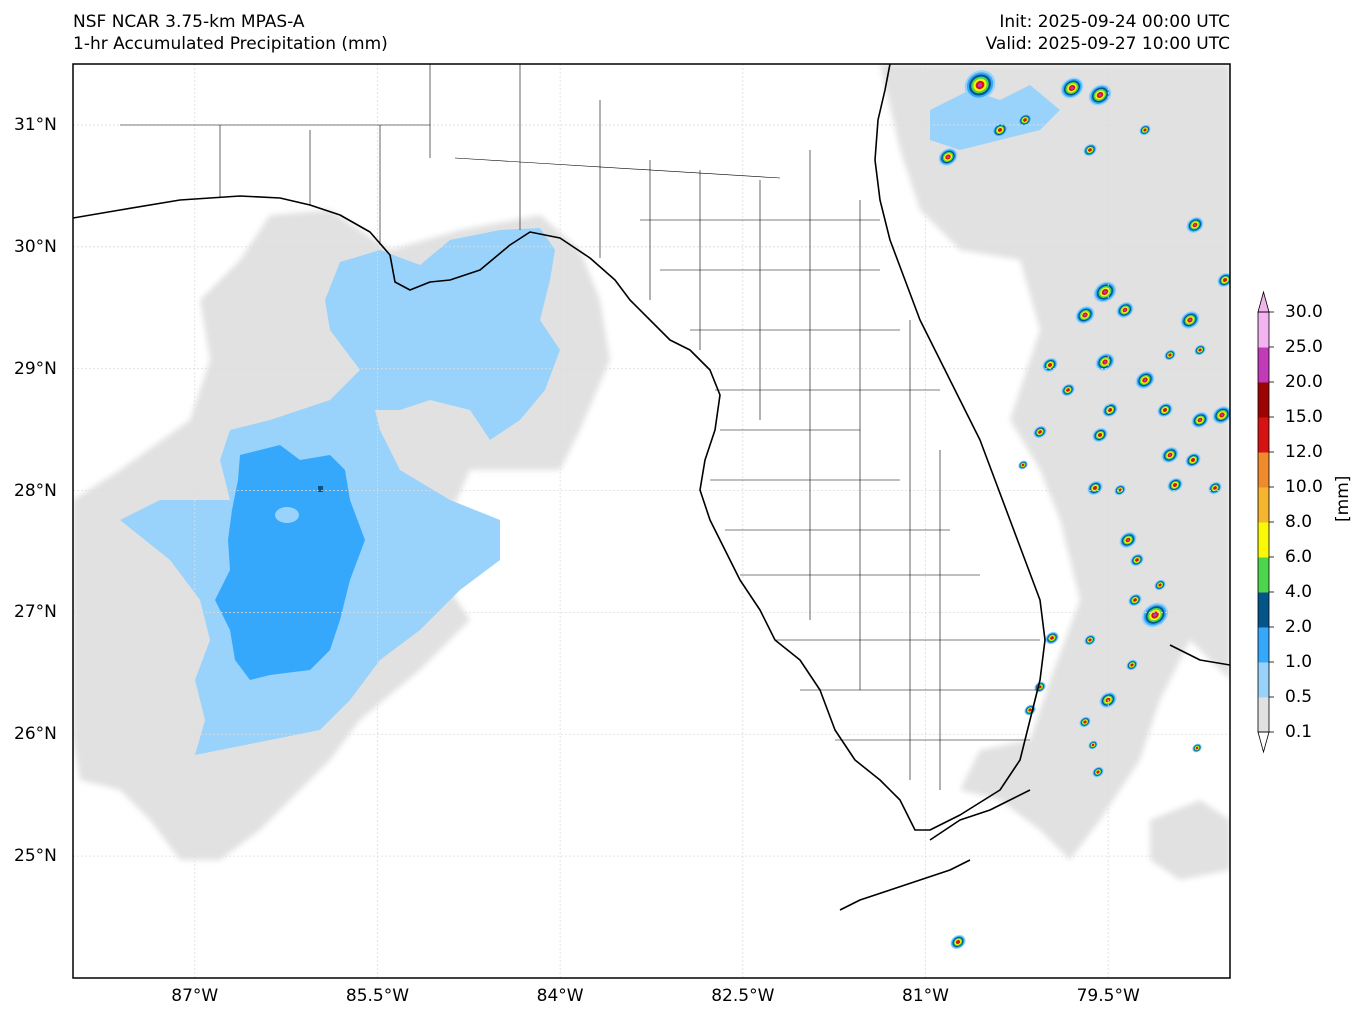 The height and width of the screenshot is (1023, 1366). I want to click on colorbar-level-label: 1.0, so click(1299, 662).